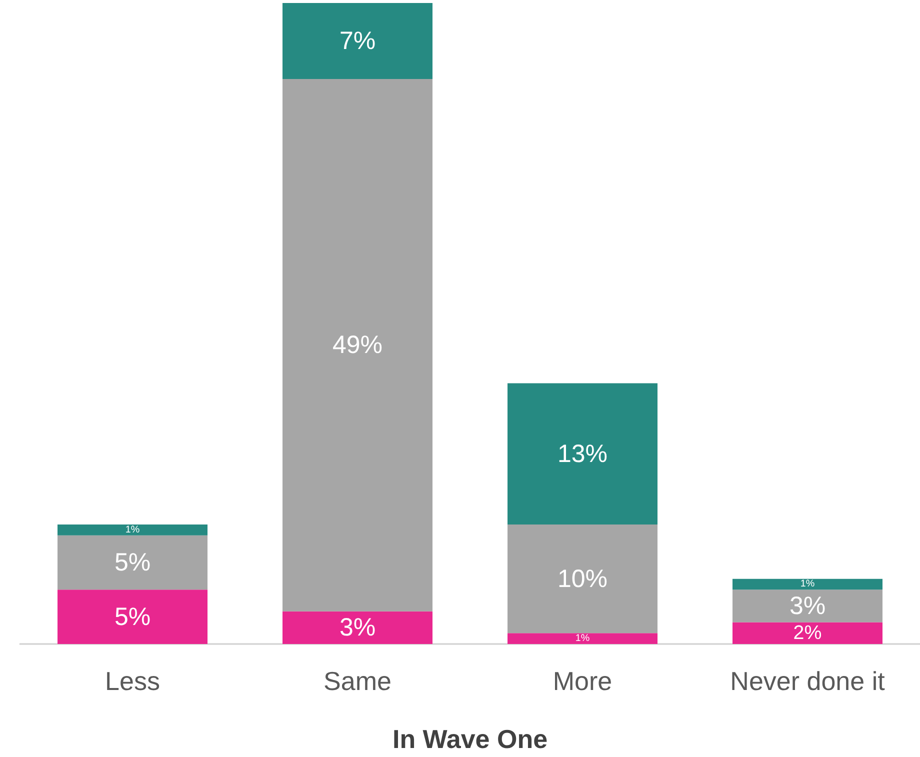 The image size is (920, 757). Describe the element at coordinates (808, 681) in the screenshot. I see `x-tick-label: Never done it` at that location.